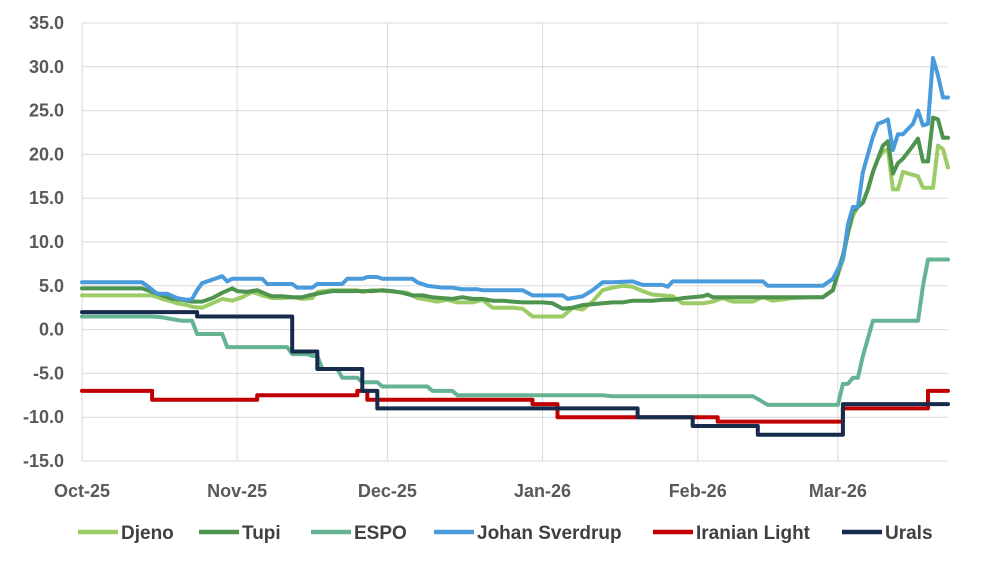 This screenshot has height=569, width=1005. What do you see at coordinates (46, 67) in the screenshot?
I see `y-tick-label: 30.0` at bounding box center [46, 67].